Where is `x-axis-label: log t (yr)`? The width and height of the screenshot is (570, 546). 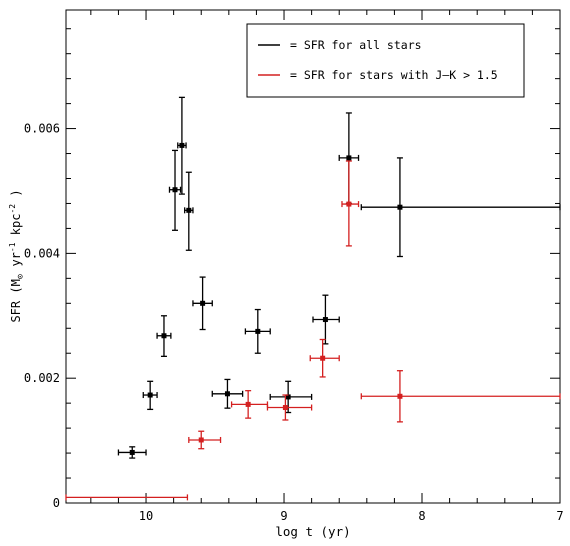 x-axis-label: log t (yr) is located at coordinates (312, 531).